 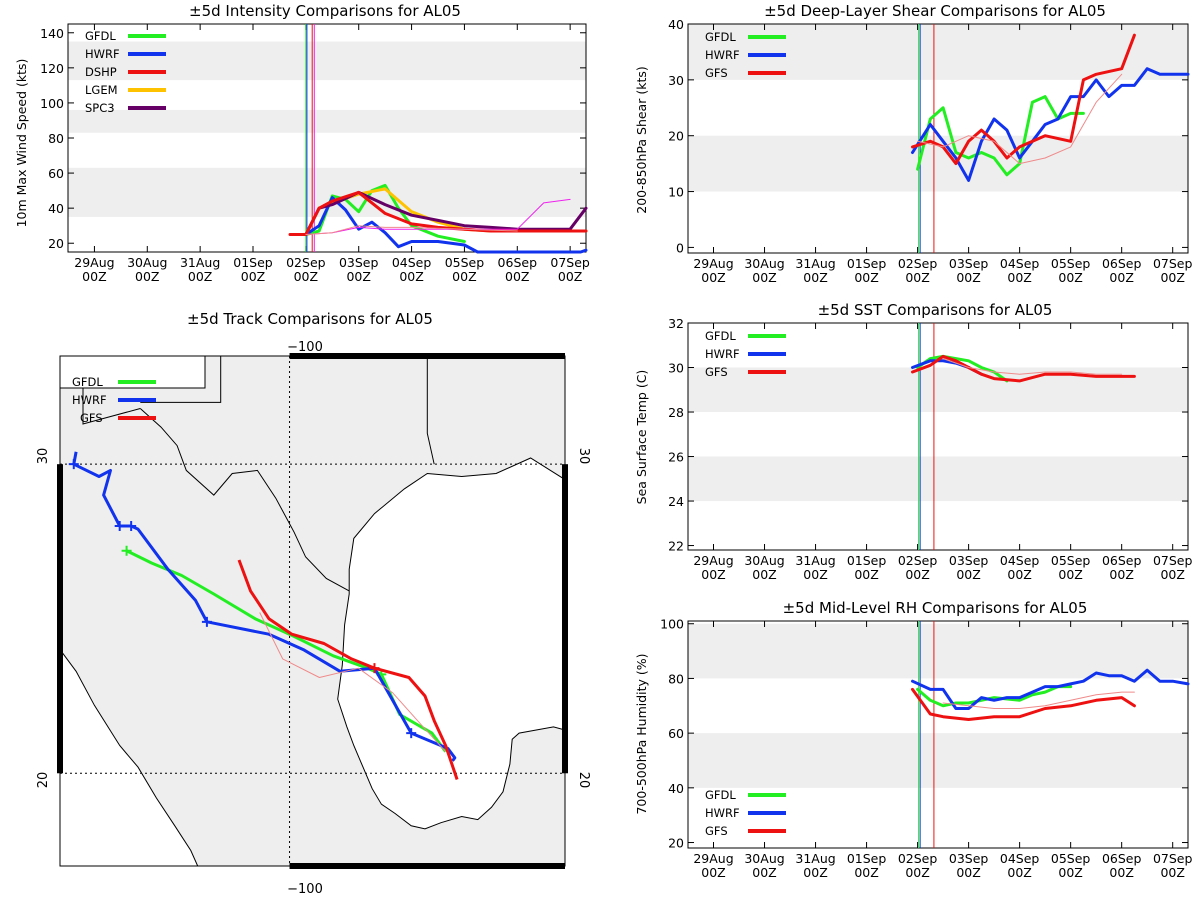 I want to click on sst-y-tick-label: 24, so click(x=676, y=501).